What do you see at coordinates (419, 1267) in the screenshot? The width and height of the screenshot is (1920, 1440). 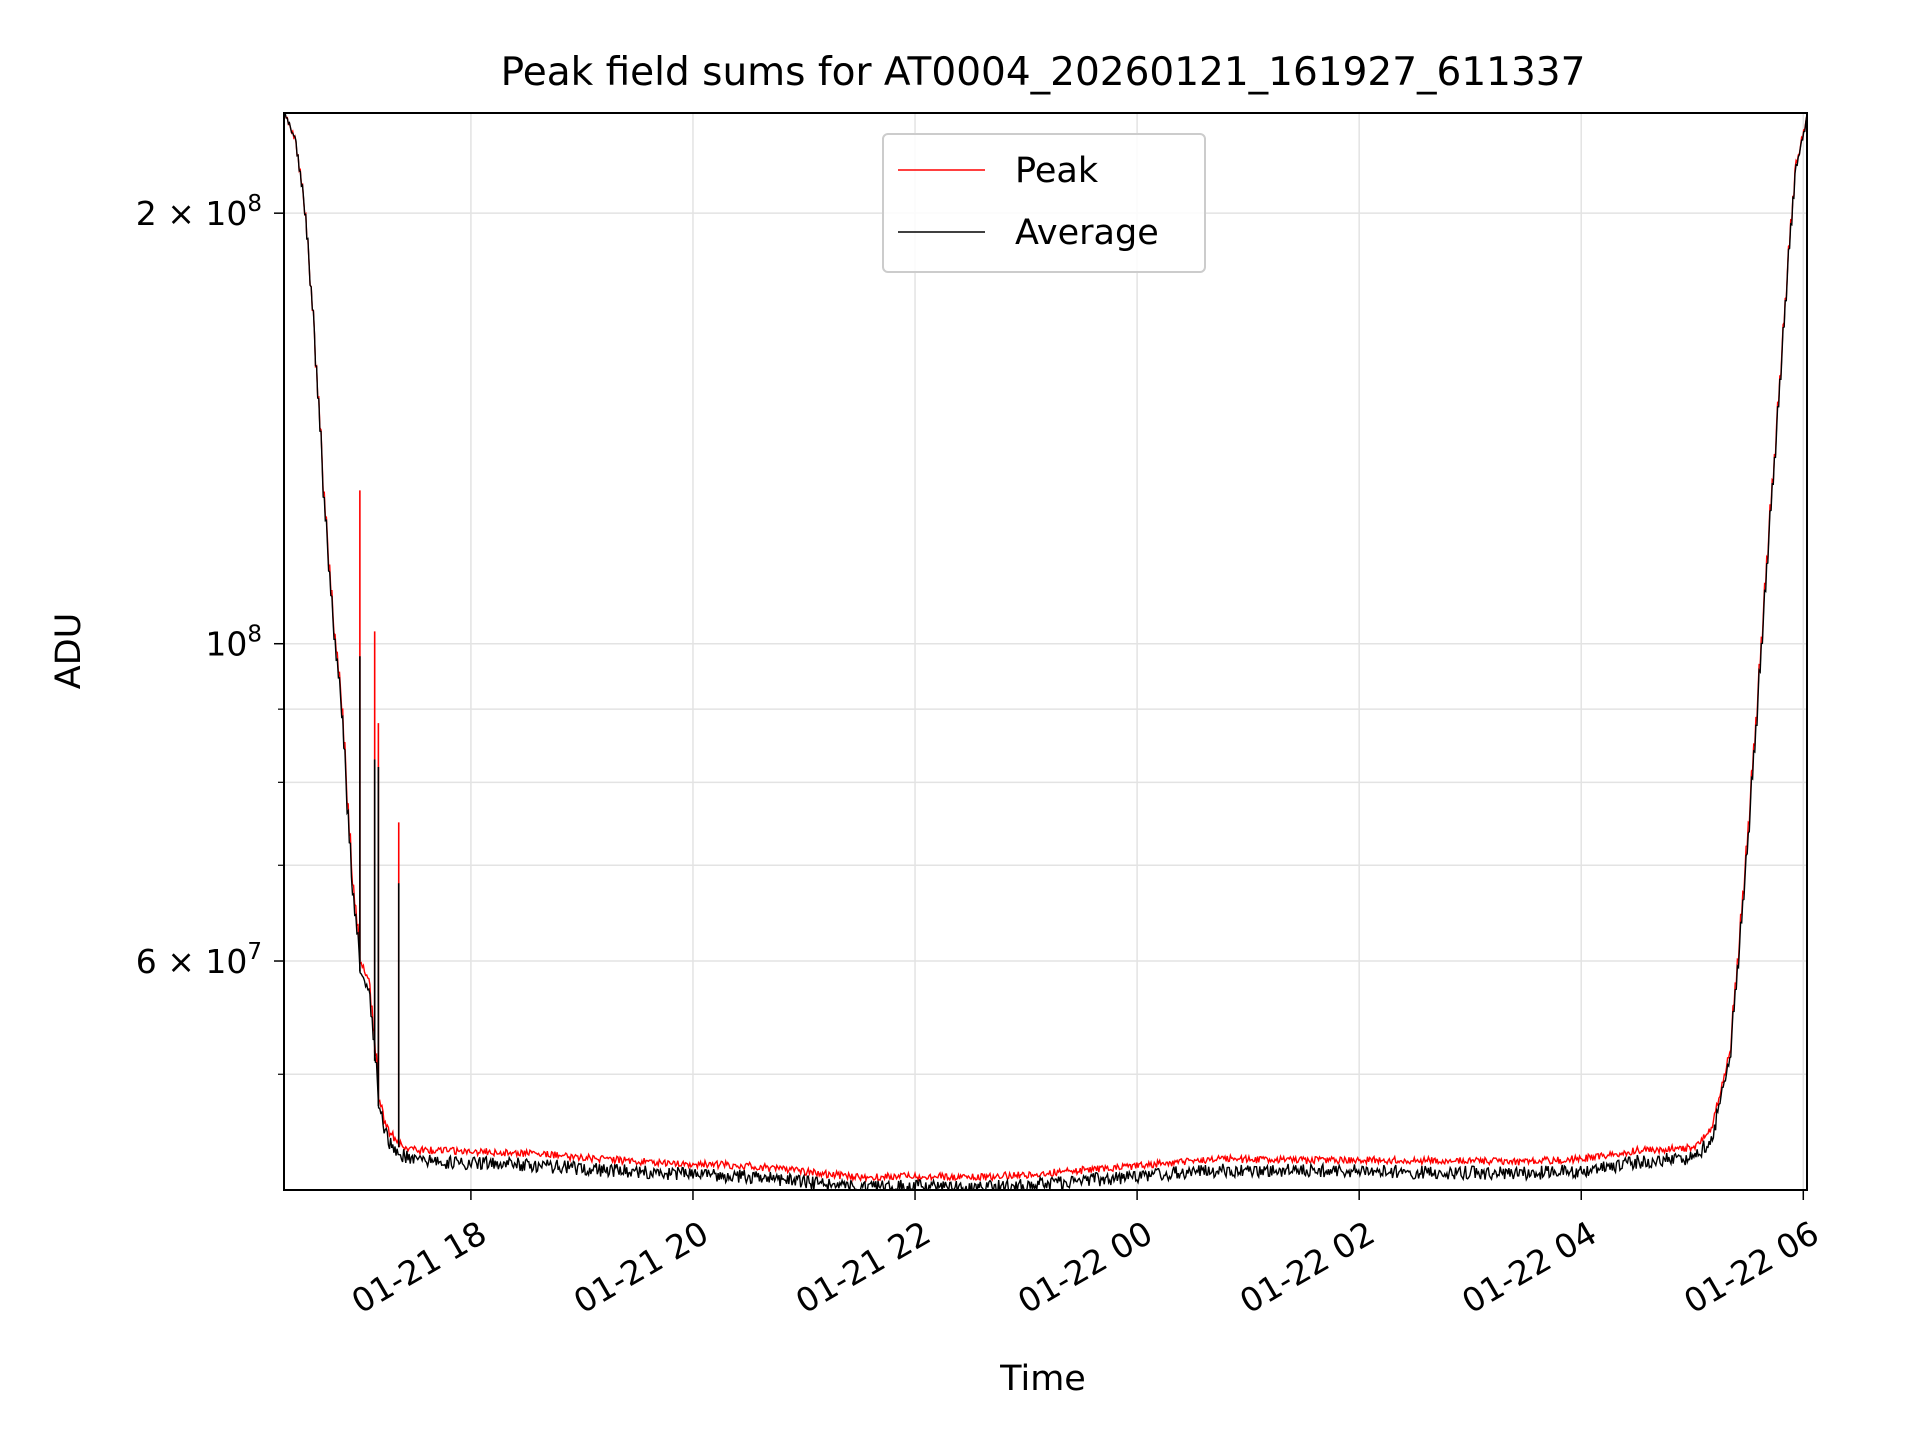 I see `x-tick-label: 01-21 18` at bounding box center [419, 1267].